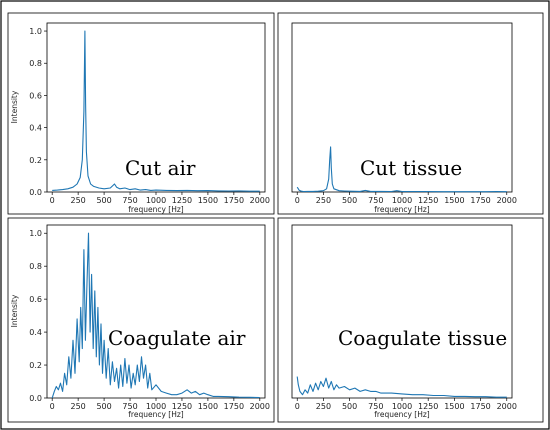 This screenshot has height=430, width=550. I want to click on panel-label: Cut air, so click(160, 168).